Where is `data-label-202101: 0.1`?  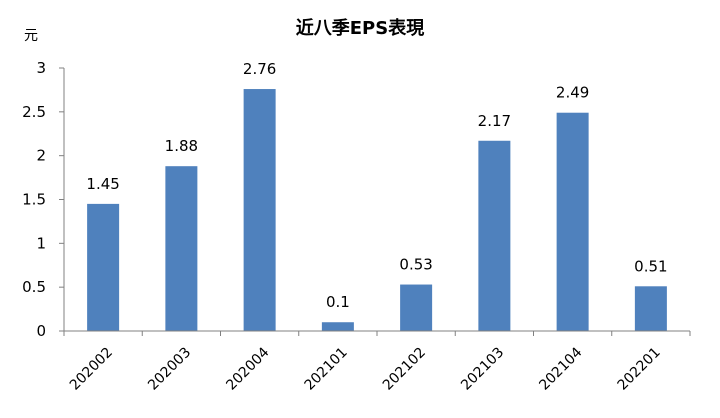
data-label-202101: 0.1 is located at coordinates (338, 302).